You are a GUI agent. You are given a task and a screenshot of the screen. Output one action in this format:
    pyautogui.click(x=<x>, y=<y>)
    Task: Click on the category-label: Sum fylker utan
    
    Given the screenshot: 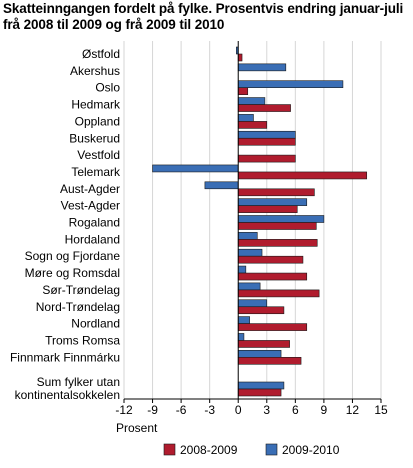 What is the action you would take?
    pyautogui.click(x=78, y=382)
    